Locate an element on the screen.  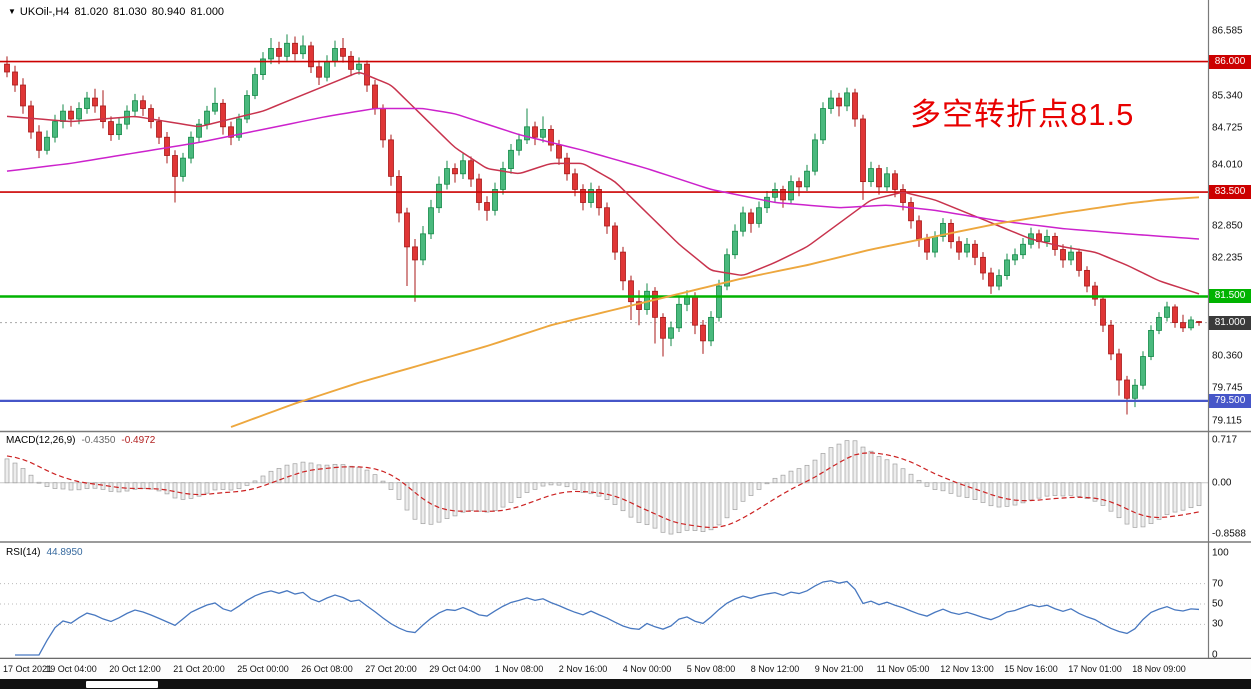
rsi-axis-label: 70 is located at coordinates (1218, 584).